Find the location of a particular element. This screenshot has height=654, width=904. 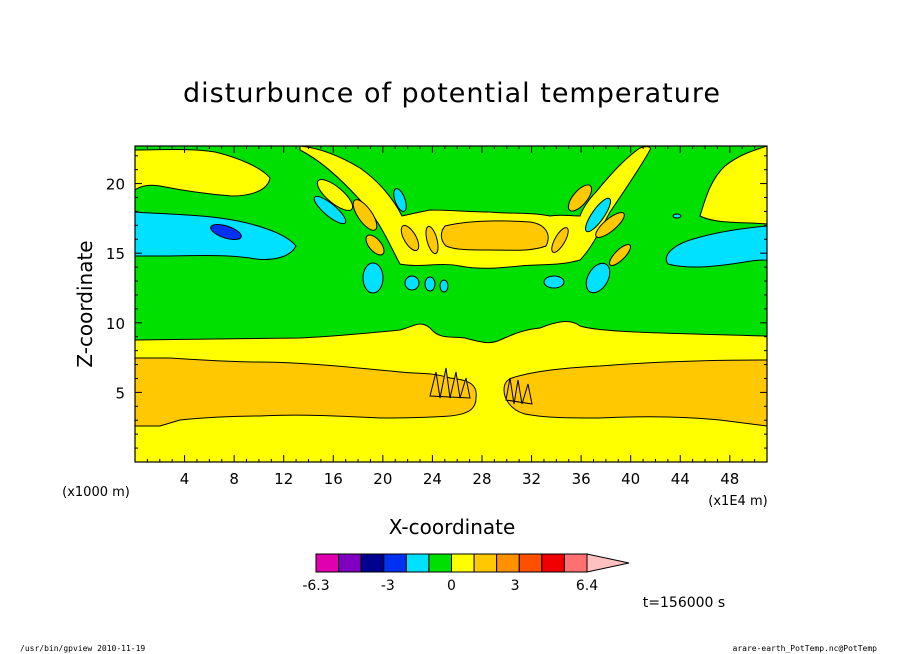

left-yellow-ridge is located at coordinates (203, 173).